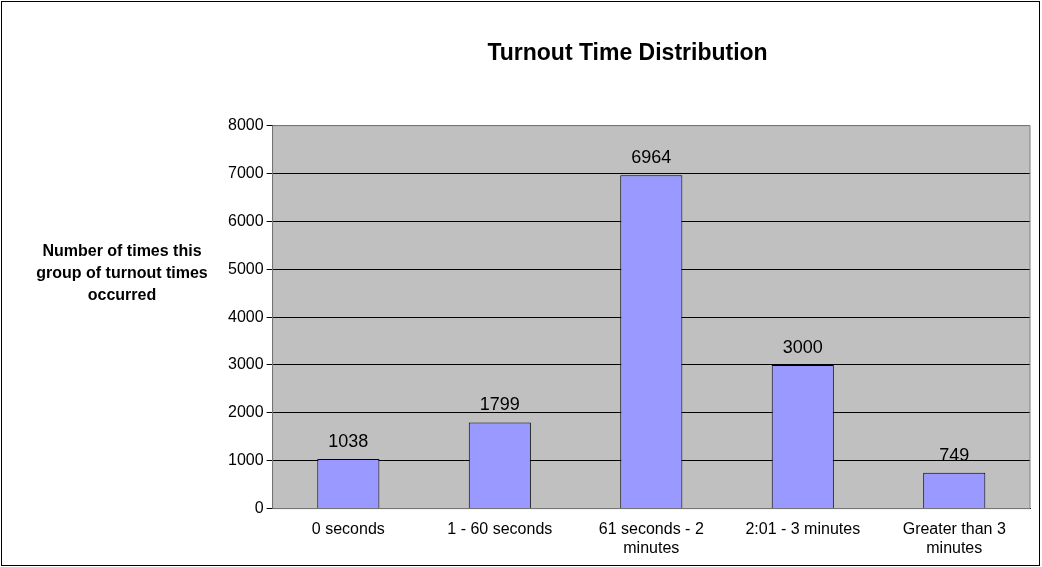 The height and width of the screenshot is (567, 1042). Describe the element at coordinates (651, 537) in the screenshot. I see `x-tick-label: 61 seconds - 2 minutes` at that location.